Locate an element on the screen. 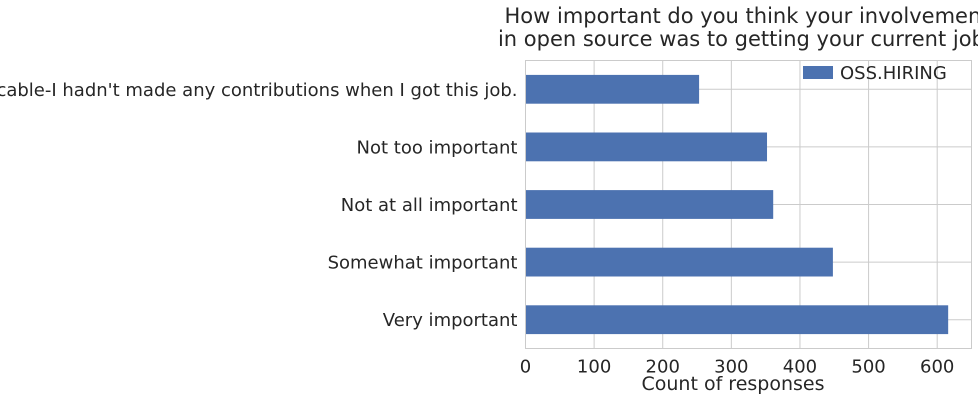  x-tick-label: 400 is located at coordinates (800, 367).